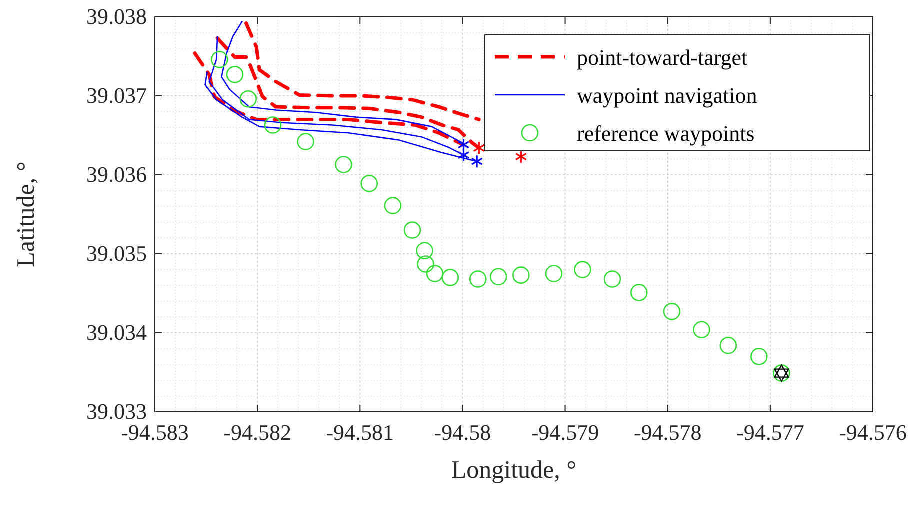  I want to click on x-tick-label: -94.58, so click(463, 432).